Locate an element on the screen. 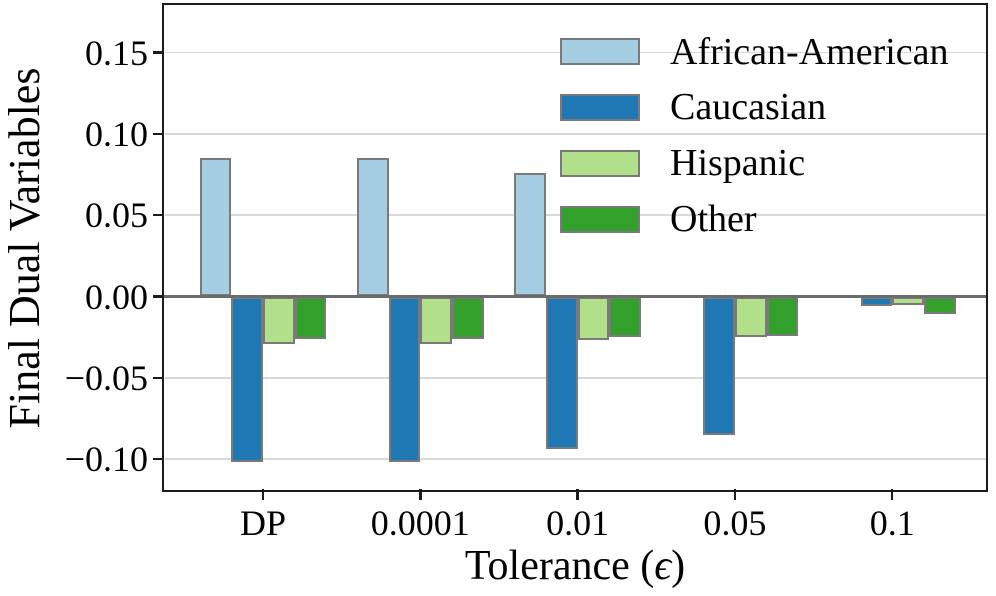 The width and height of the screenshot is (996, 596). y-tick-label: 0.15 is located at coordinates (116, 52).